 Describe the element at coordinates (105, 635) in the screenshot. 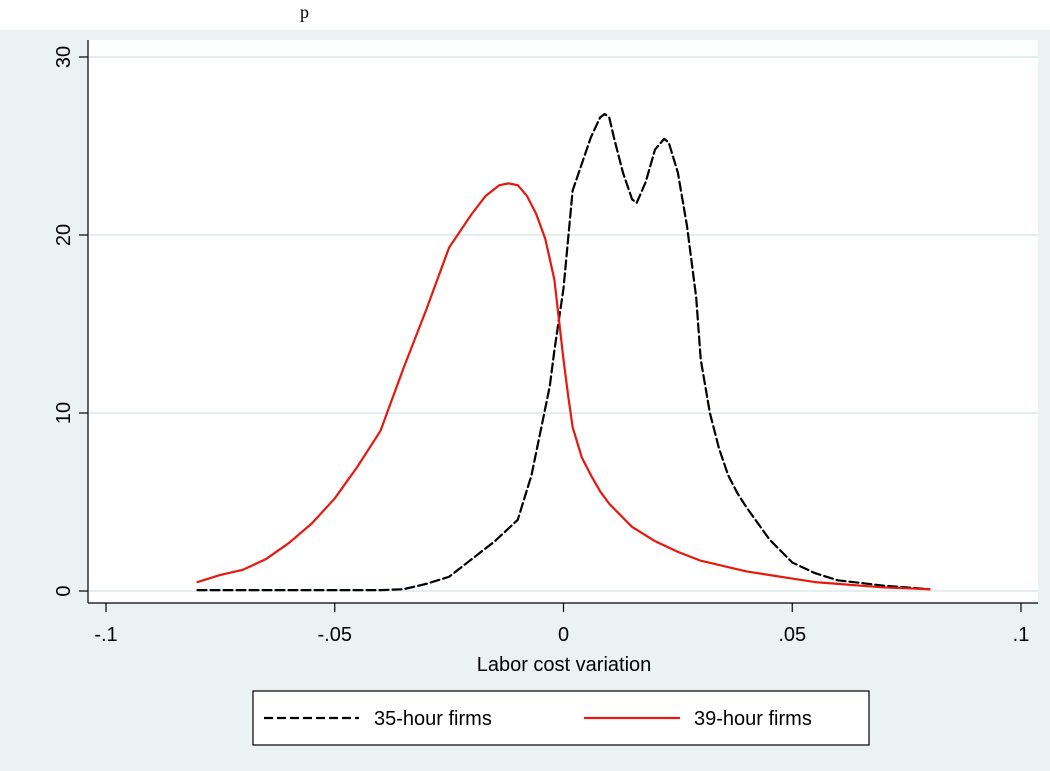

I see `x-tick-label: -.1` at that location.